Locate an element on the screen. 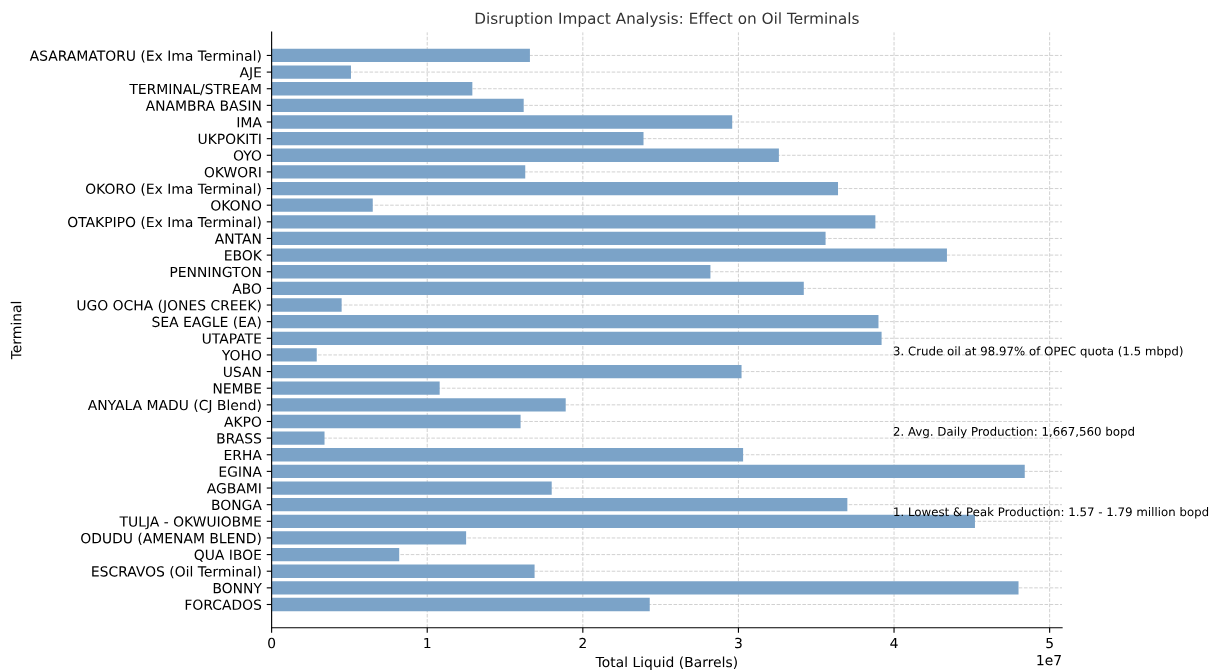  x-tick-label: 2 is located at coordinates (582, 643).